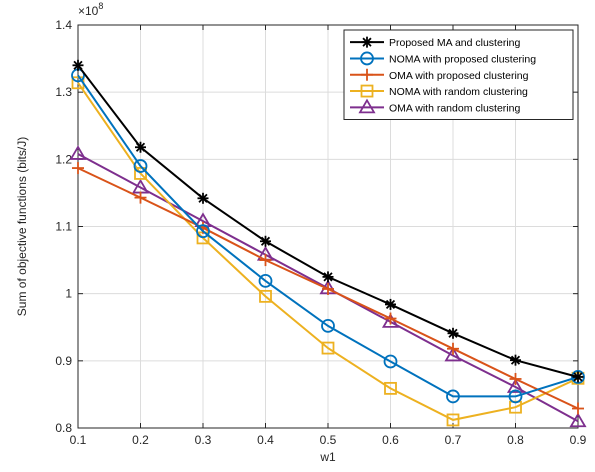  What do you see at coordinates (454, 108) in the screenshot?
I see `legend-label: OMA with random clustering` at bounding box center [454, 108].